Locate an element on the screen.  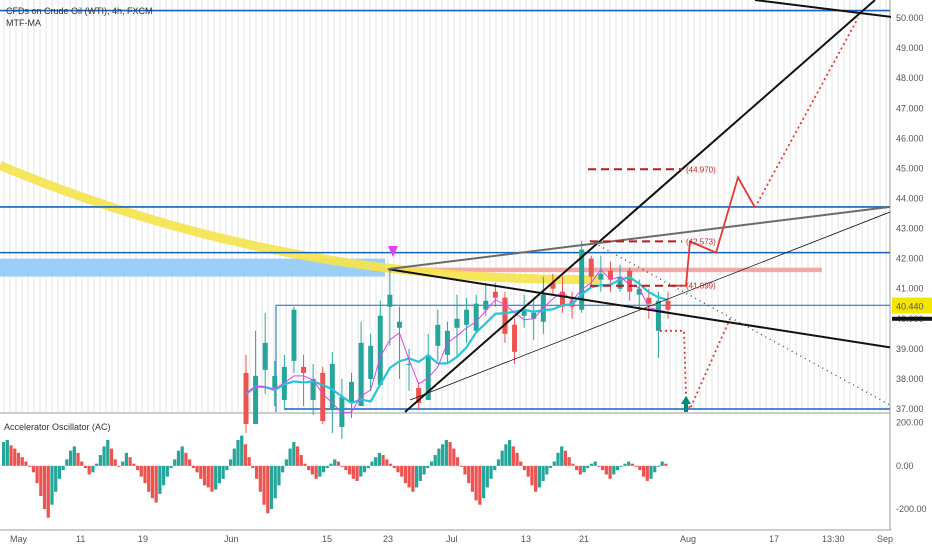
time-tick-label: 15 is located at coordinates (327, 539).